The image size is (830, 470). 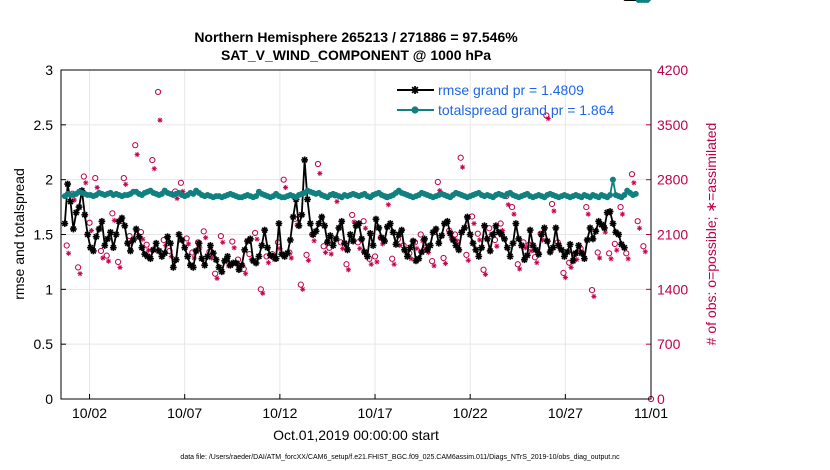 I want to click on x-tick-label: 10/27, so click(x=565, y=413).